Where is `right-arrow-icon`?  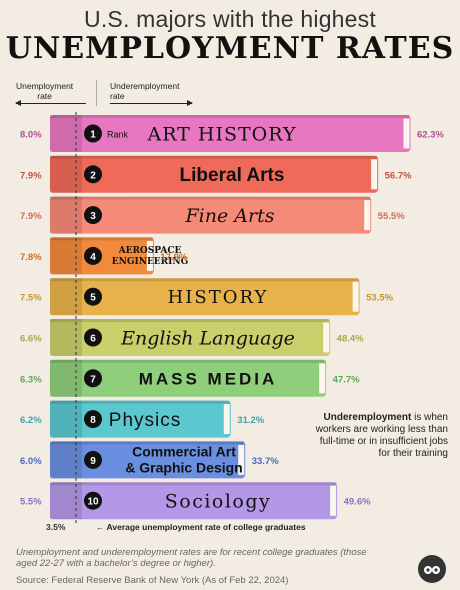
right-arrow-icon is located at coordinates (151, 103).